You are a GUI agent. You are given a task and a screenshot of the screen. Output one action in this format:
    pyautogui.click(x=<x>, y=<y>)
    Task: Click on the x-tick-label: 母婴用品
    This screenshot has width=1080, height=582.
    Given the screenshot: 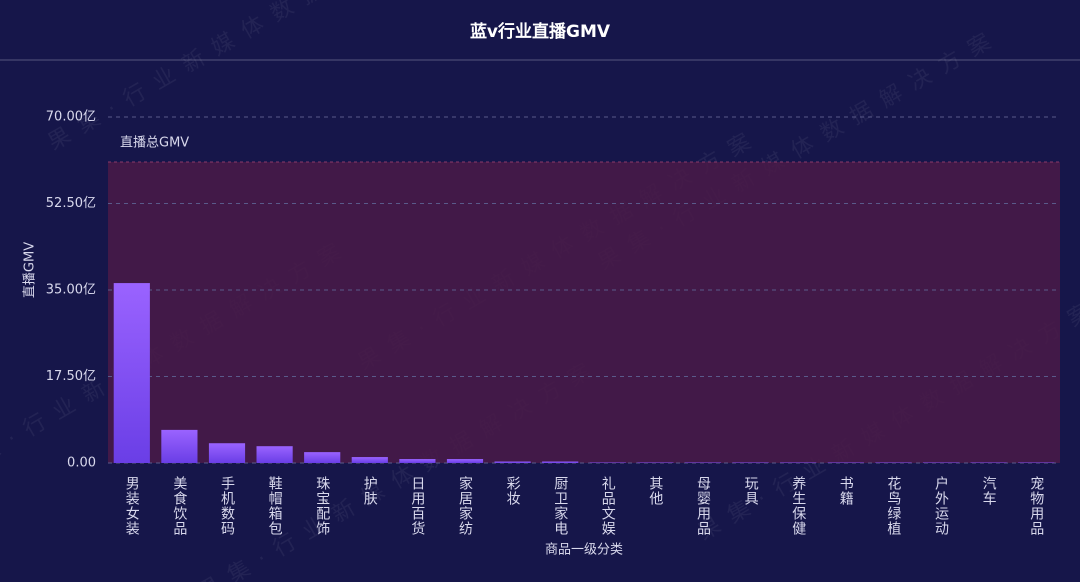 What is the action you would take?
    pyautogui.click(x=703, y=506)
    